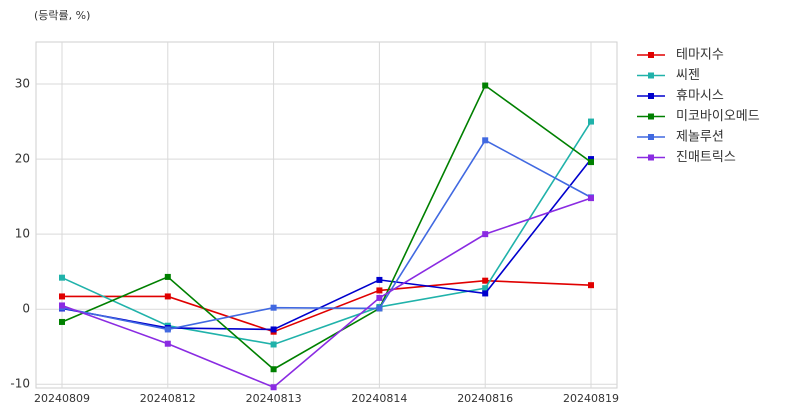 This screenshot has height=416, width=787. I want to click on y-axis-label: (등락률, %), so click(62, 15).